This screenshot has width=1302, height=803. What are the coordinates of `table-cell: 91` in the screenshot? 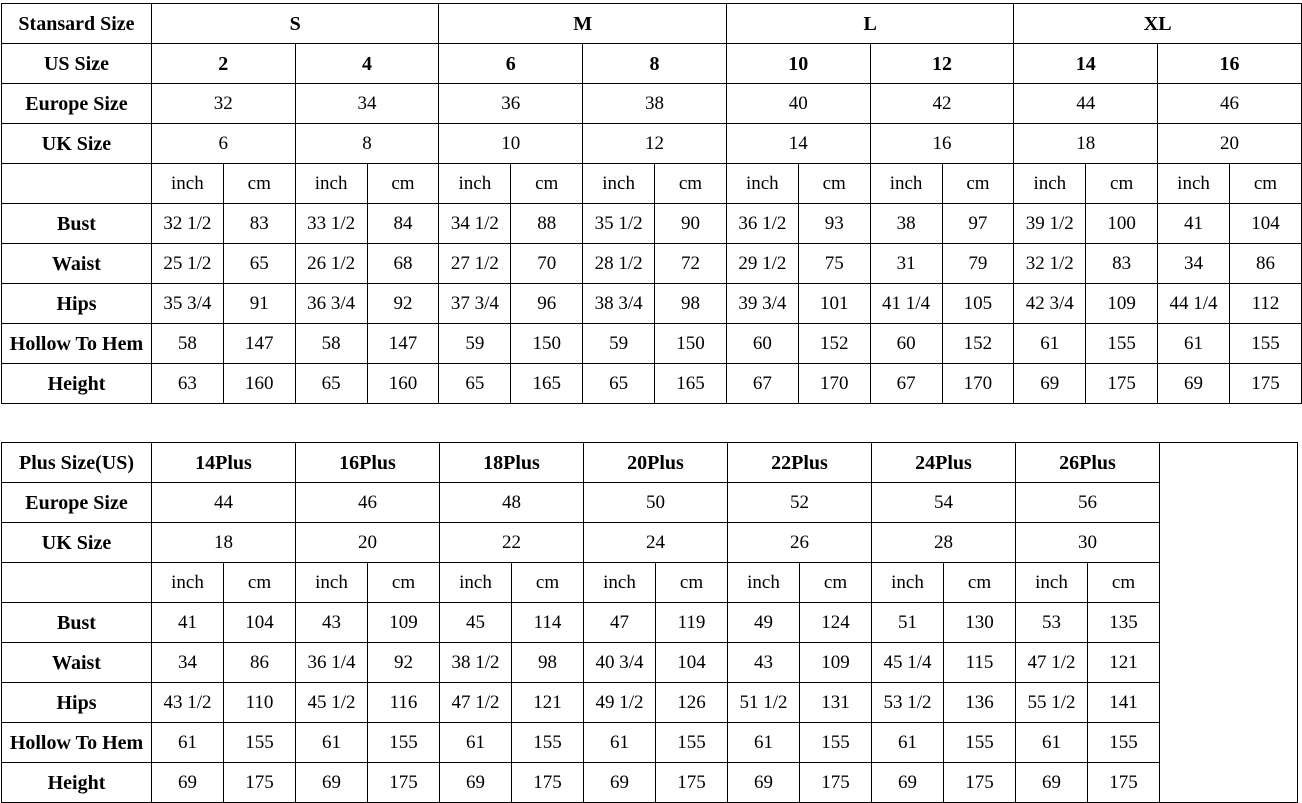 It's located at (259, 303).